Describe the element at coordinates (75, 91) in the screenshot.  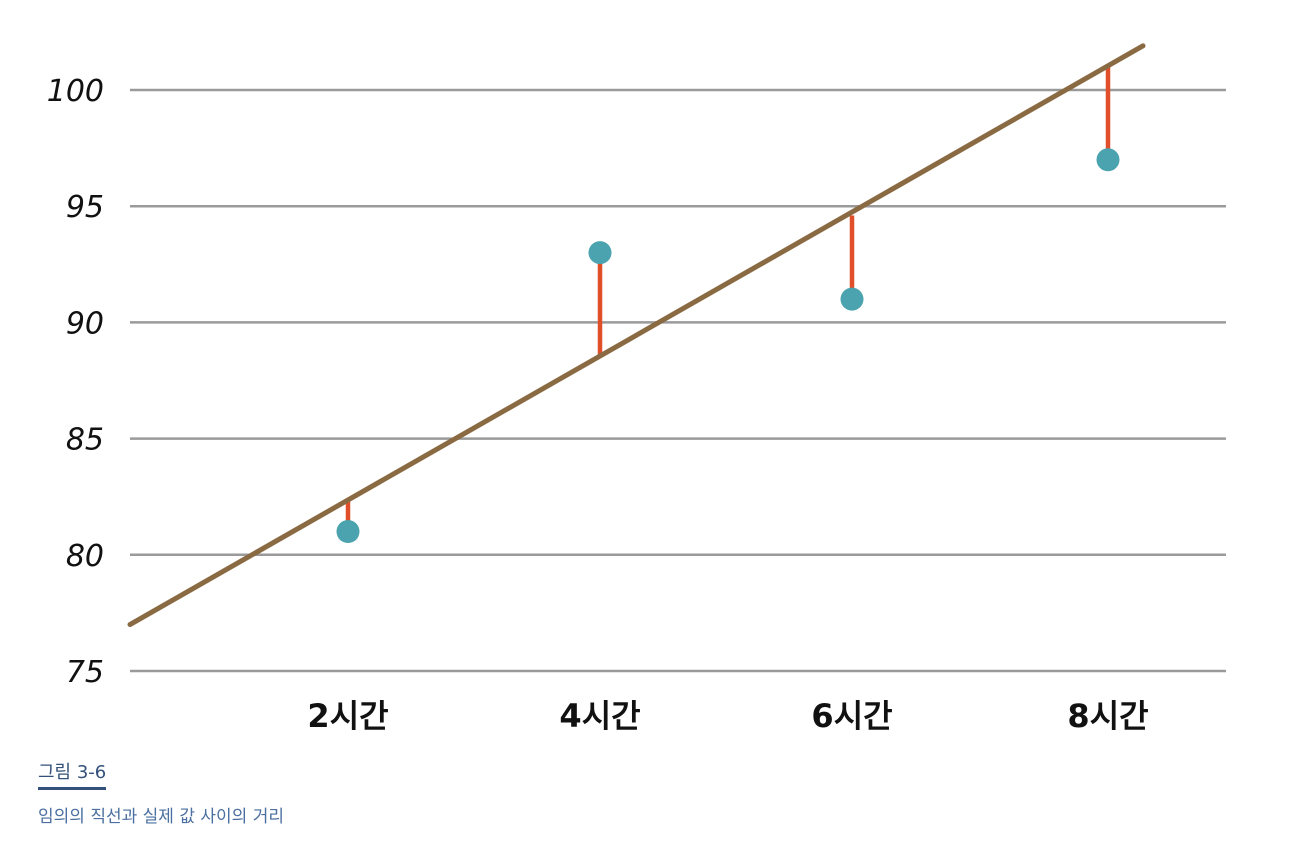
I see `y-tick-label: 100` at that location.